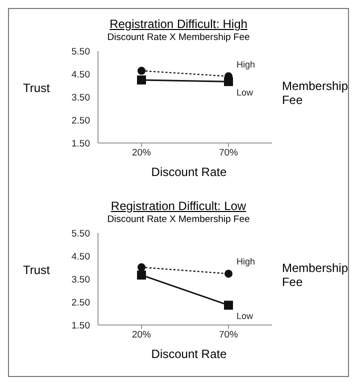 This screenshot has height=385, width=357. Describe the element at coordinates (179, 205) in the screenshot. I see `chart-title: Registration Difficult: Low` at that location.